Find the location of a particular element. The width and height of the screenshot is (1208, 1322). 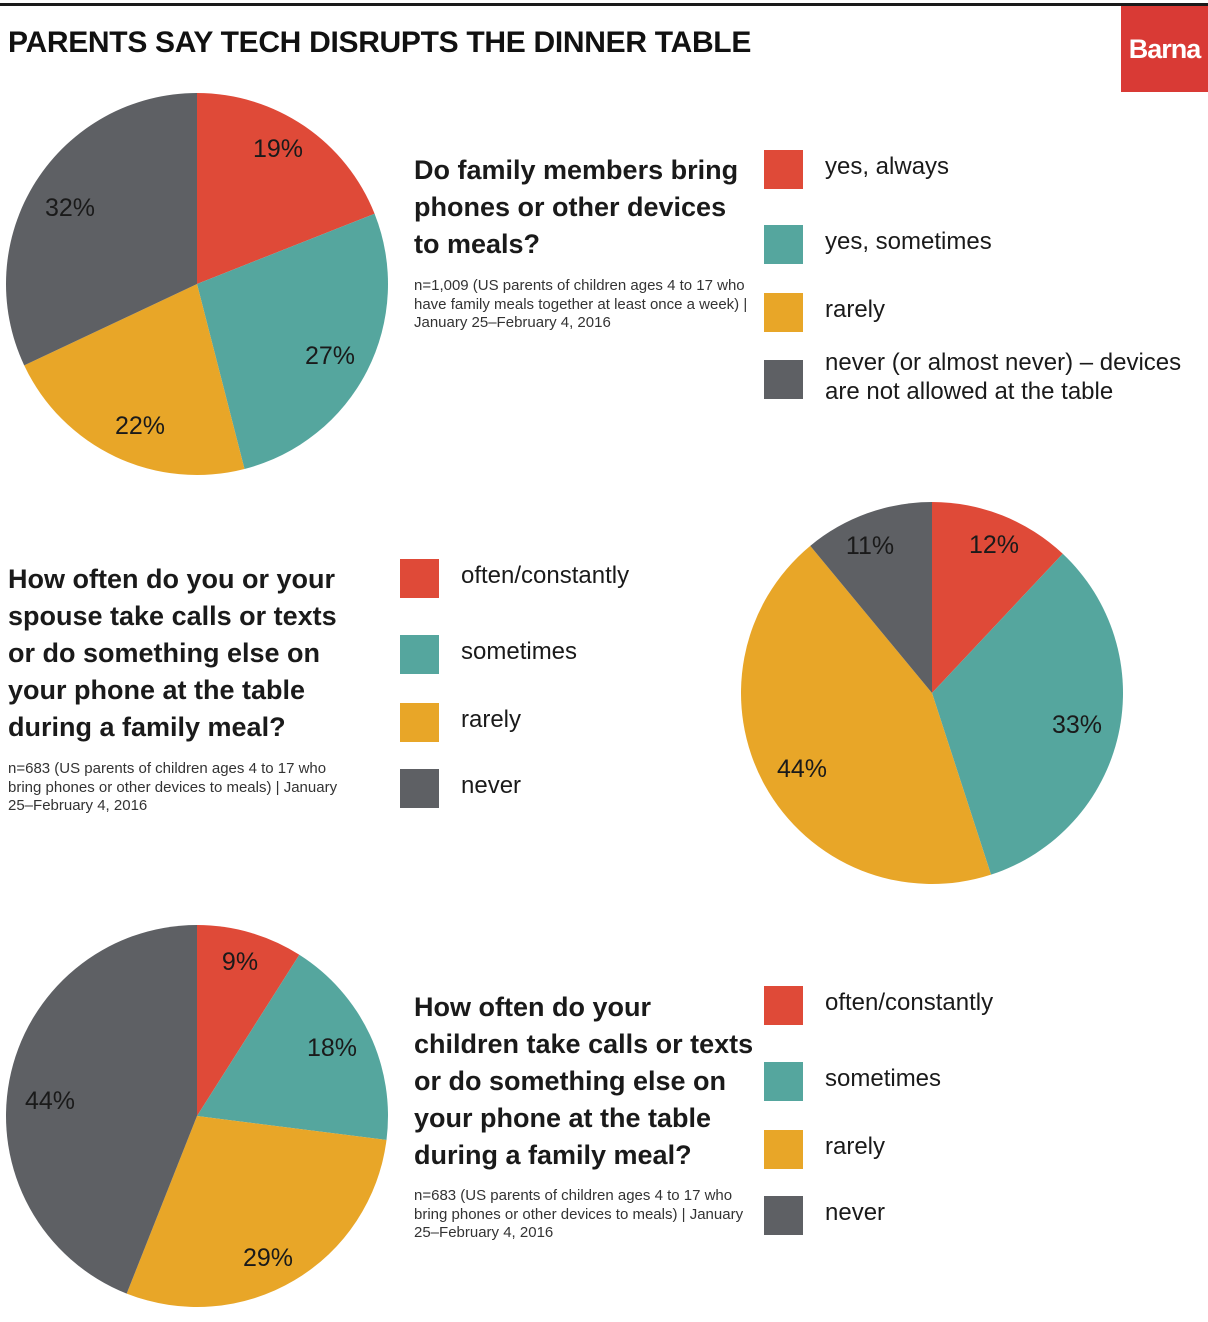

pie-chart-children-phone-use: 9% 18% 29% 44% is located at coordinates (196, 1116).